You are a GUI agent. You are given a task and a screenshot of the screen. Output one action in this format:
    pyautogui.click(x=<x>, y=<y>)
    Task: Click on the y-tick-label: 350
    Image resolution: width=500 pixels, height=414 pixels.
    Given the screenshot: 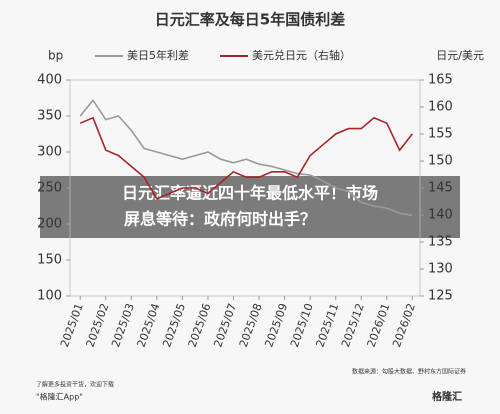 What is the action you would take?
    pyautogui.click(x=49, y=116)
    